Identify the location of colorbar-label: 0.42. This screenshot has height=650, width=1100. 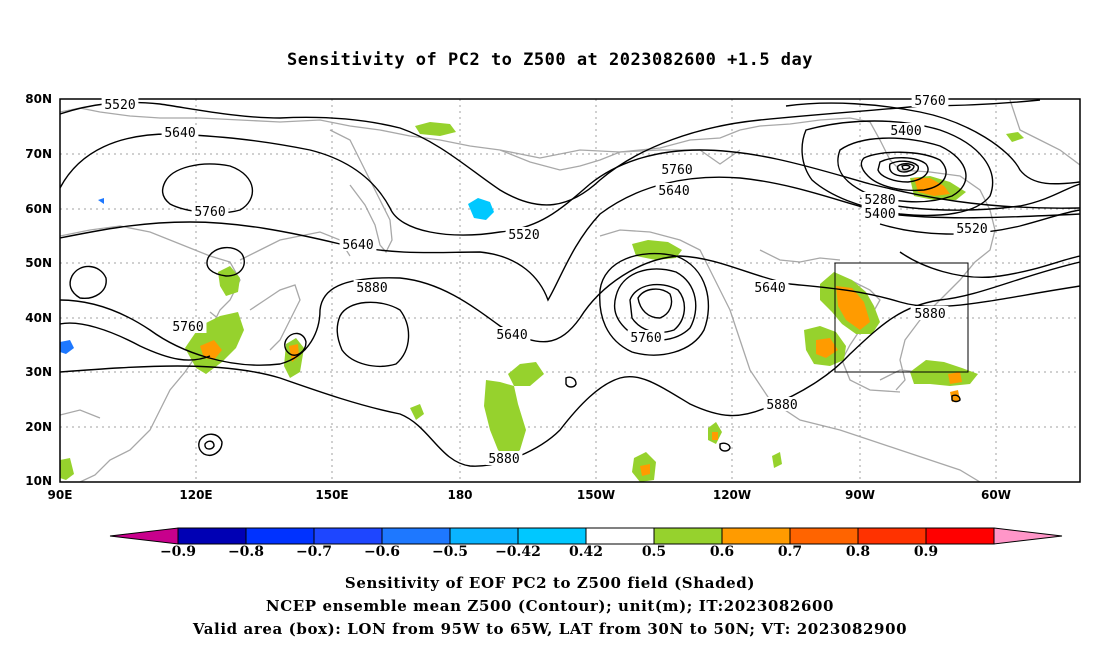
(586, 552).